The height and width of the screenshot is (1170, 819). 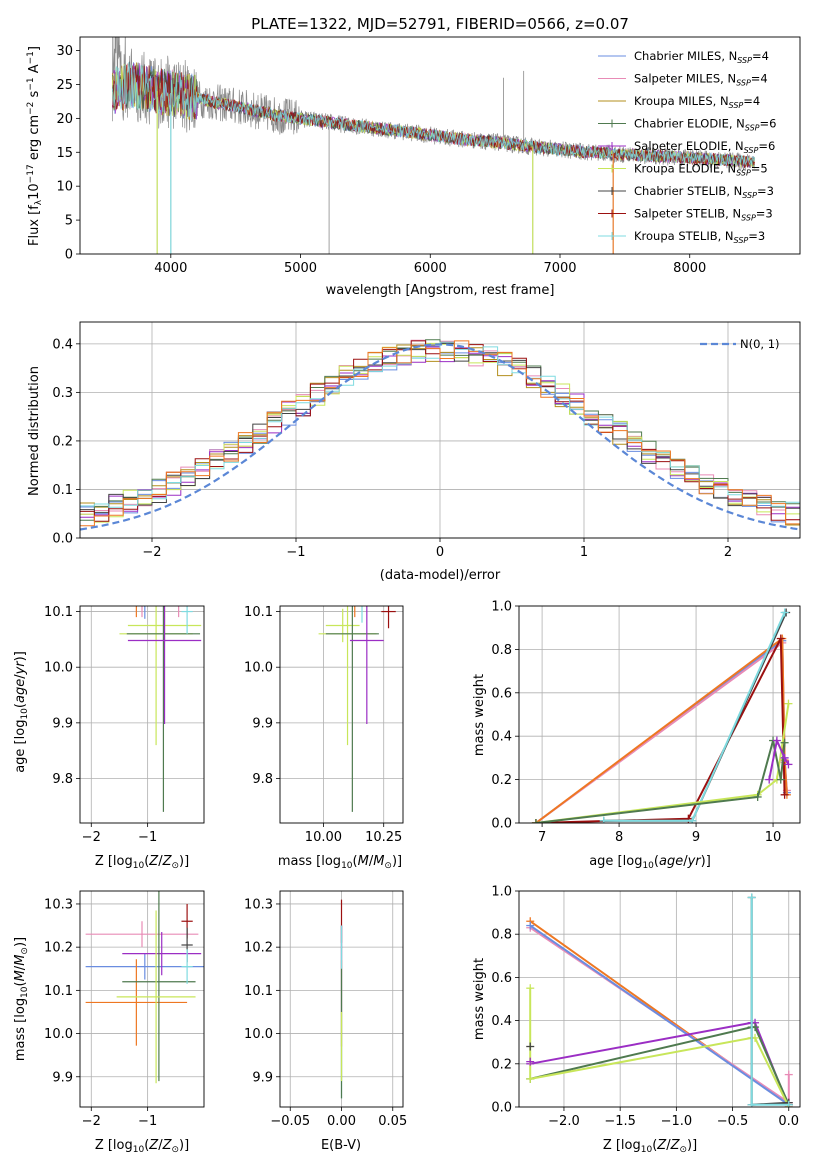 I want to click on agemw-ylabel: mass weight, so click(x=479, y=715).